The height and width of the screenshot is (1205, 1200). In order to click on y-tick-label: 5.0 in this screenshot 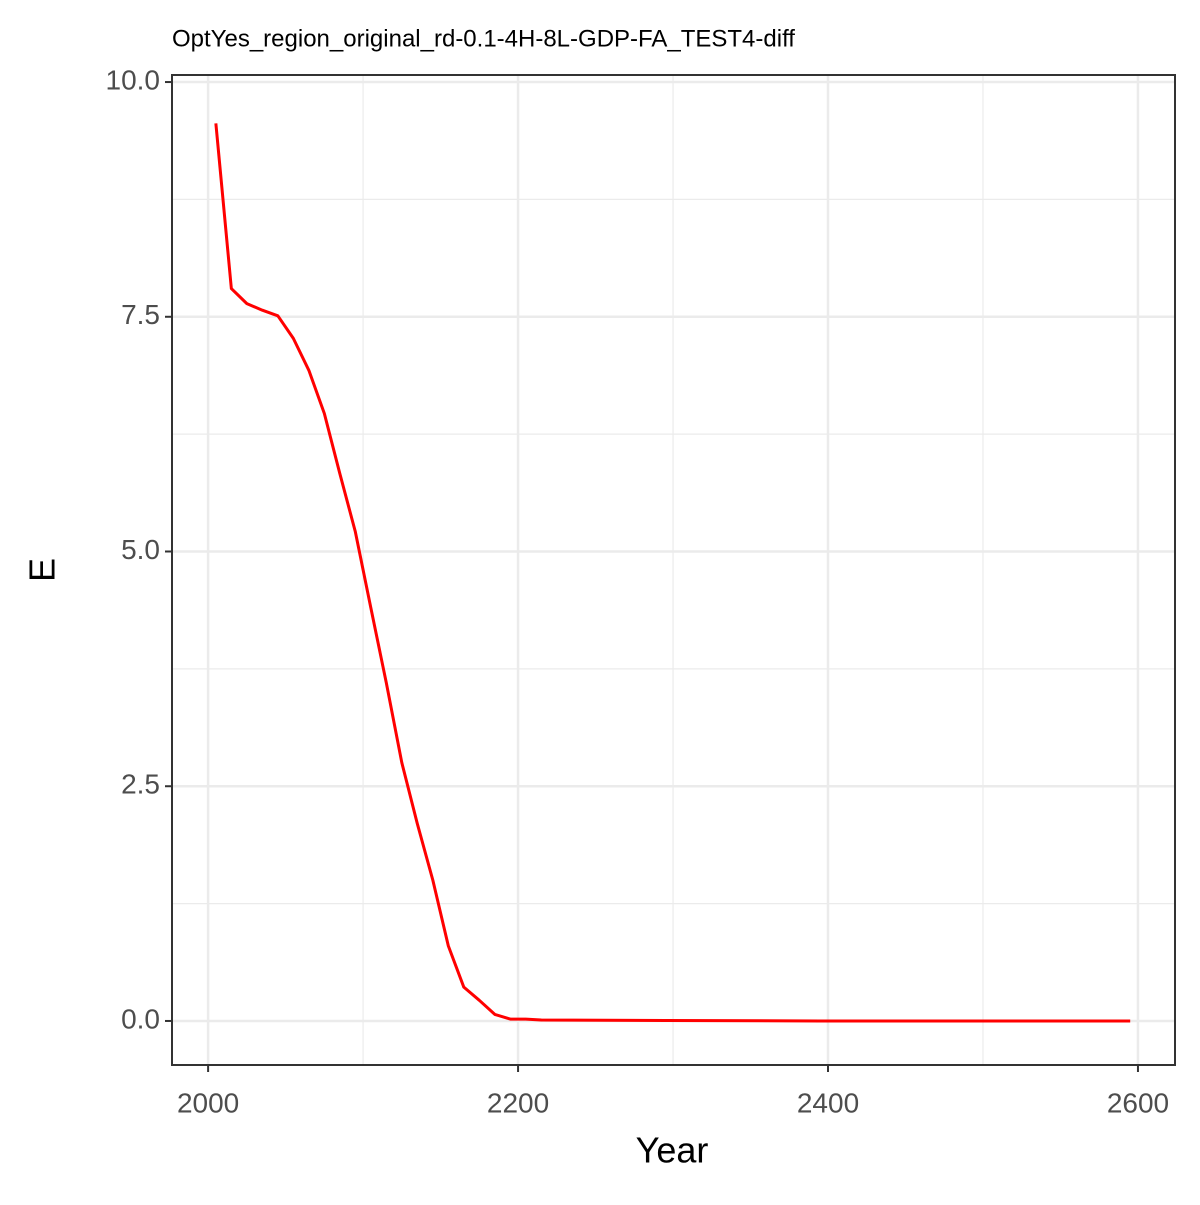, I will do `click(140, 549)`.